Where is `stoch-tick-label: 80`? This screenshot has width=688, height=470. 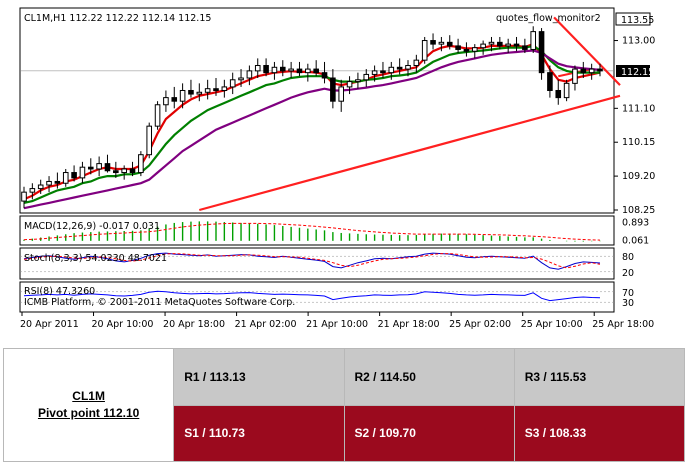
stoch-tick-label: 80 is located at coordinates (628, 257).